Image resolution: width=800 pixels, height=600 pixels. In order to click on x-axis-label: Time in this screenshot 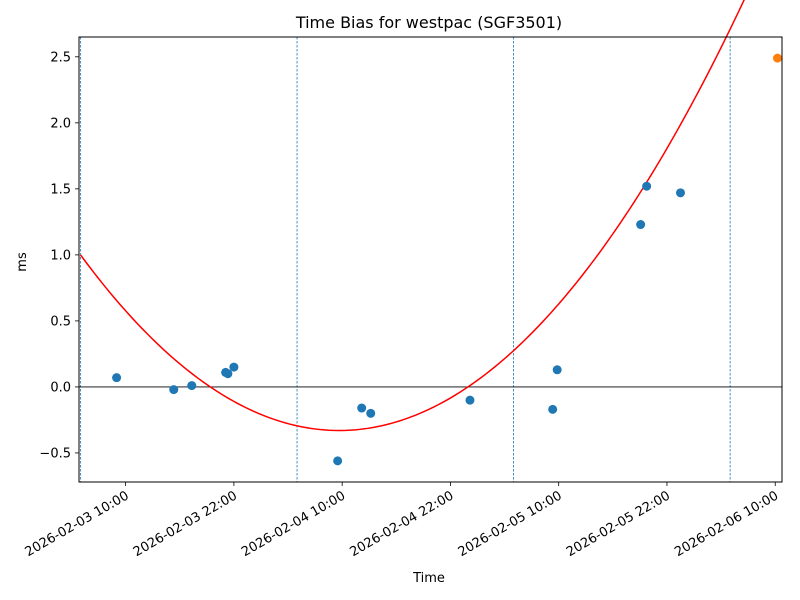, I will do `click(428, 578)`.